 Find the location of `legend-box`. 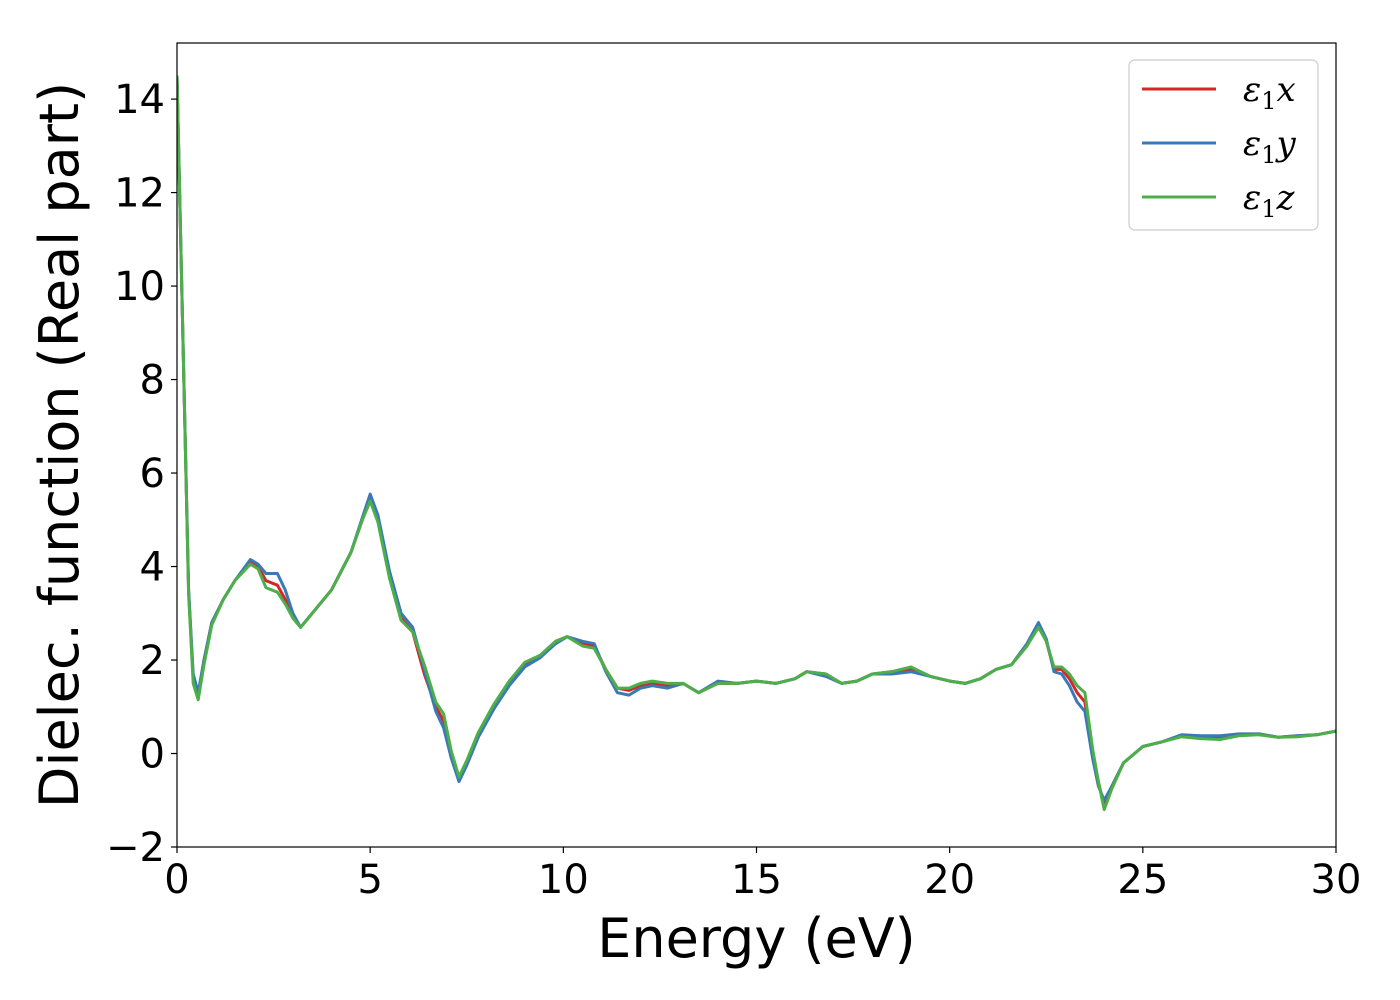

legend-box is located at coordinates (1223, 145).